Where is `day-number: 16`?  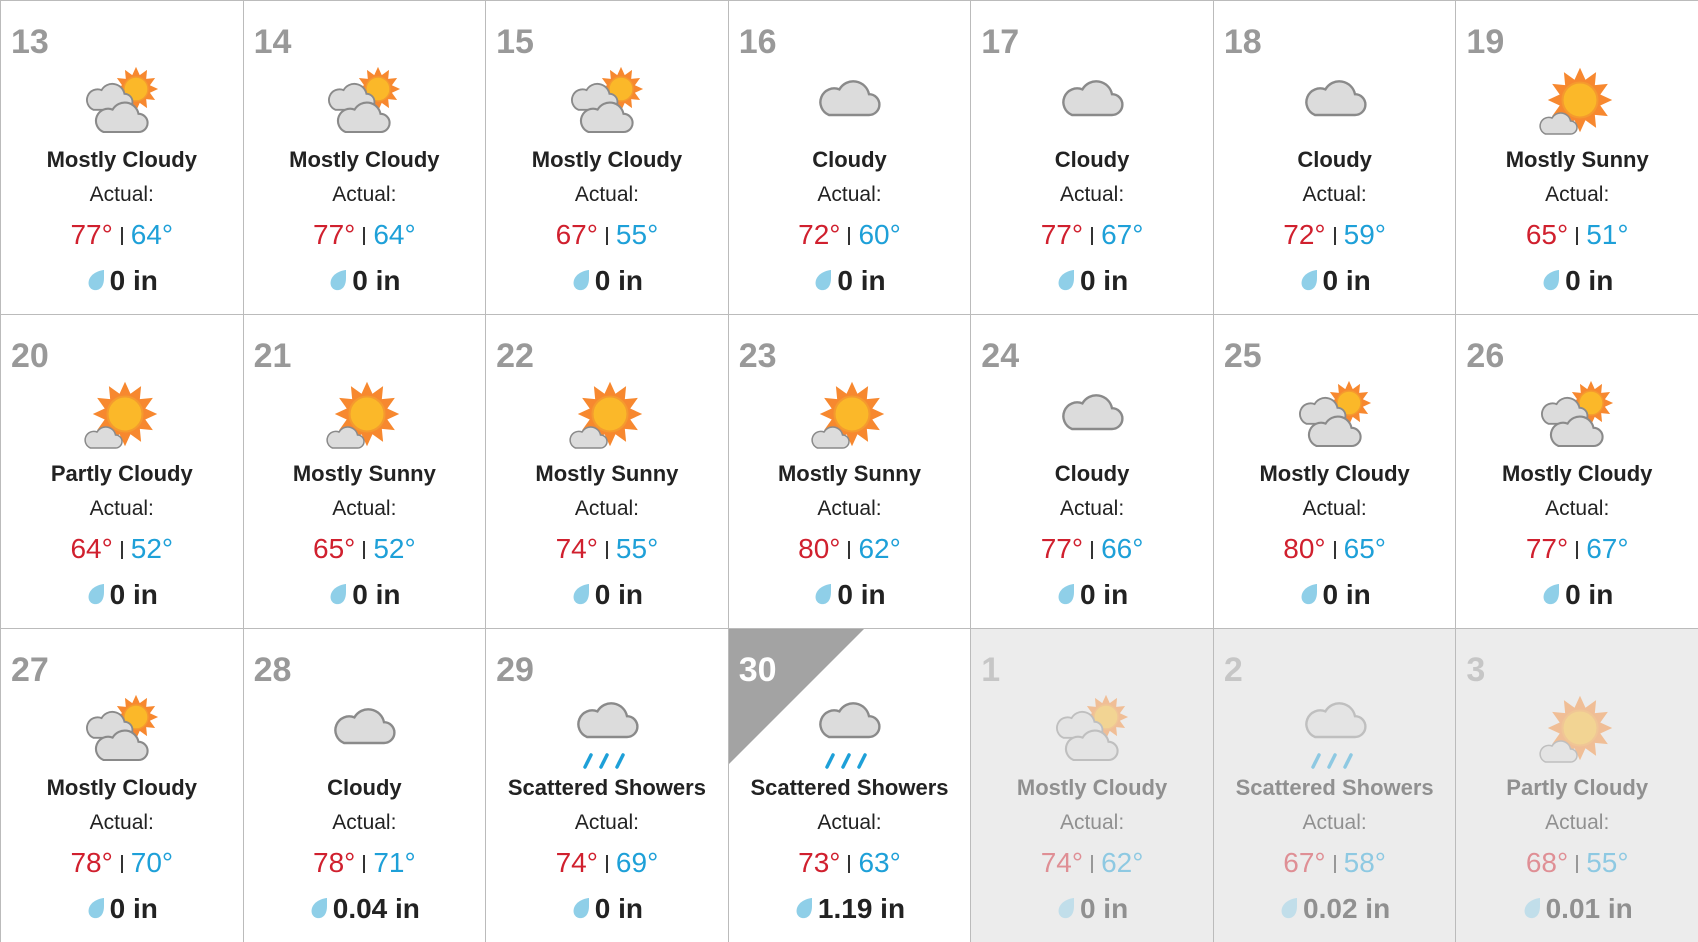
day-number: 16 is located at coordinates (757, 42).